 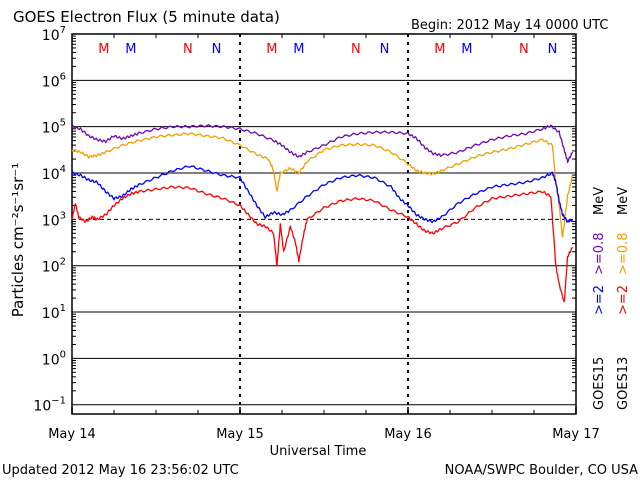 I want to click on x-tick-label: May 15, so click(x=240, y=434).